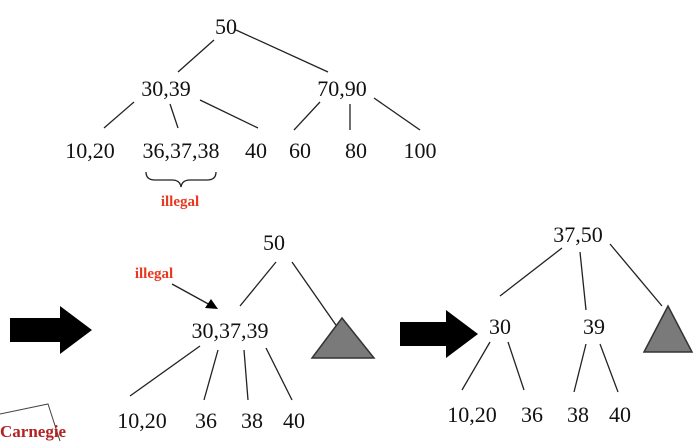 Image resolution: width=700 pixels, height=441 pixels. I want to click on tree-3-root: 37,50, so click(578, 234).